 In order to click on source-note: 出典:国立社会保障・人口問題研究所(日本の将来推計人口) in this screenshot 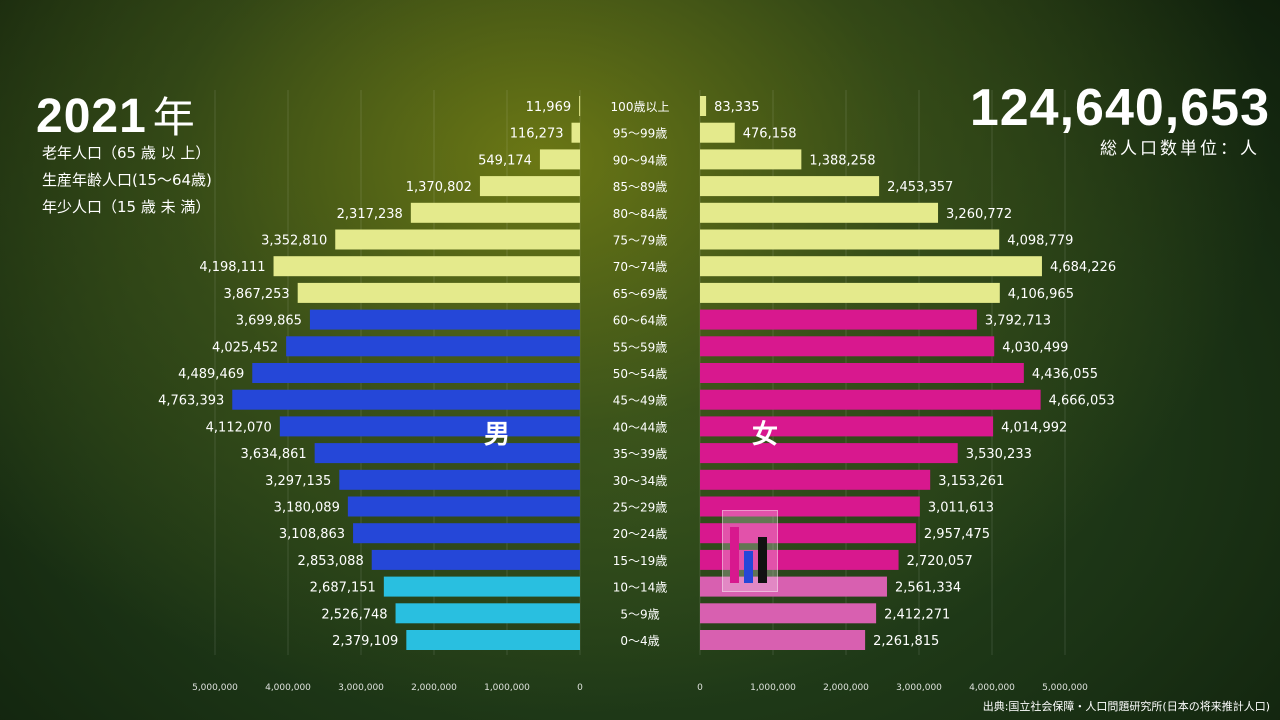, I will do `click(1126, 706)`.